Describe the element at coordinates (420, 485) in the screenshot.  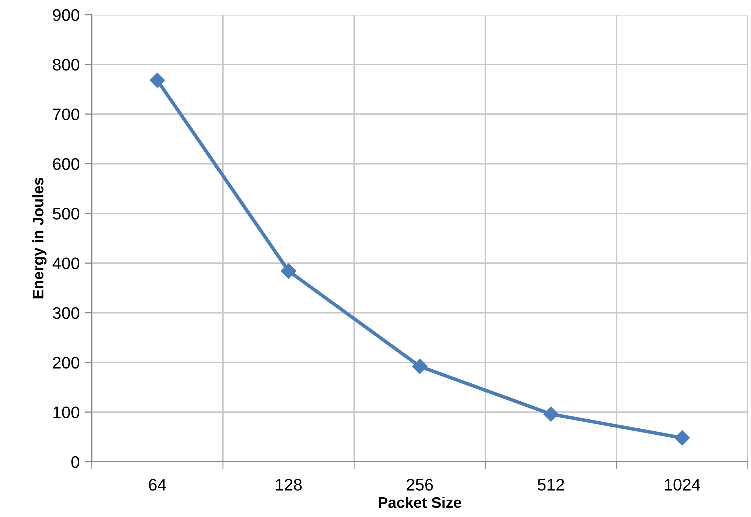
I see `x-tick-label: 256` at that location.